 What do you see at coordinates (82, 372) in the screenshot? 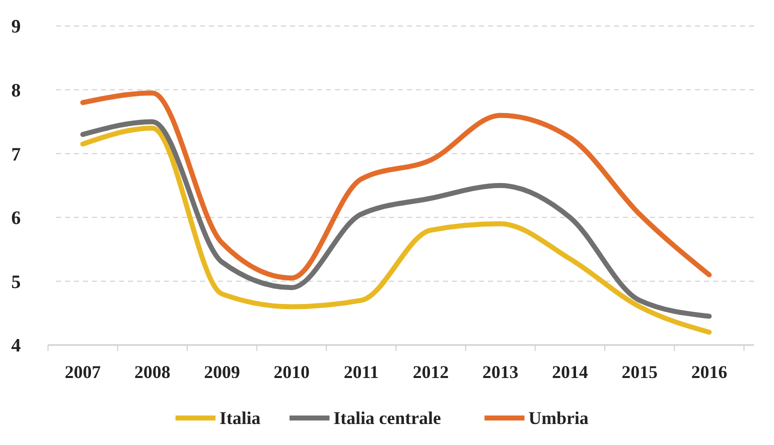
I see `x-tick-label: 2007` at bounding box center [82, 372].